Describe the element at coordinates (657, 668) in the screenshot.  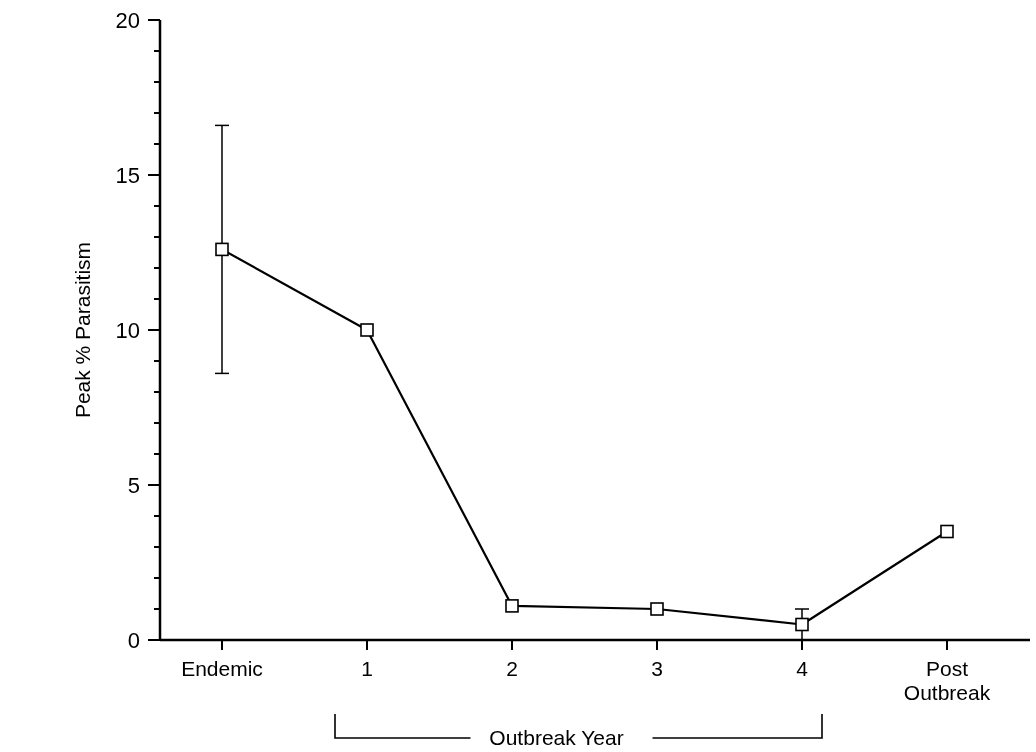
I see `x-tick-label: 3` at that location.